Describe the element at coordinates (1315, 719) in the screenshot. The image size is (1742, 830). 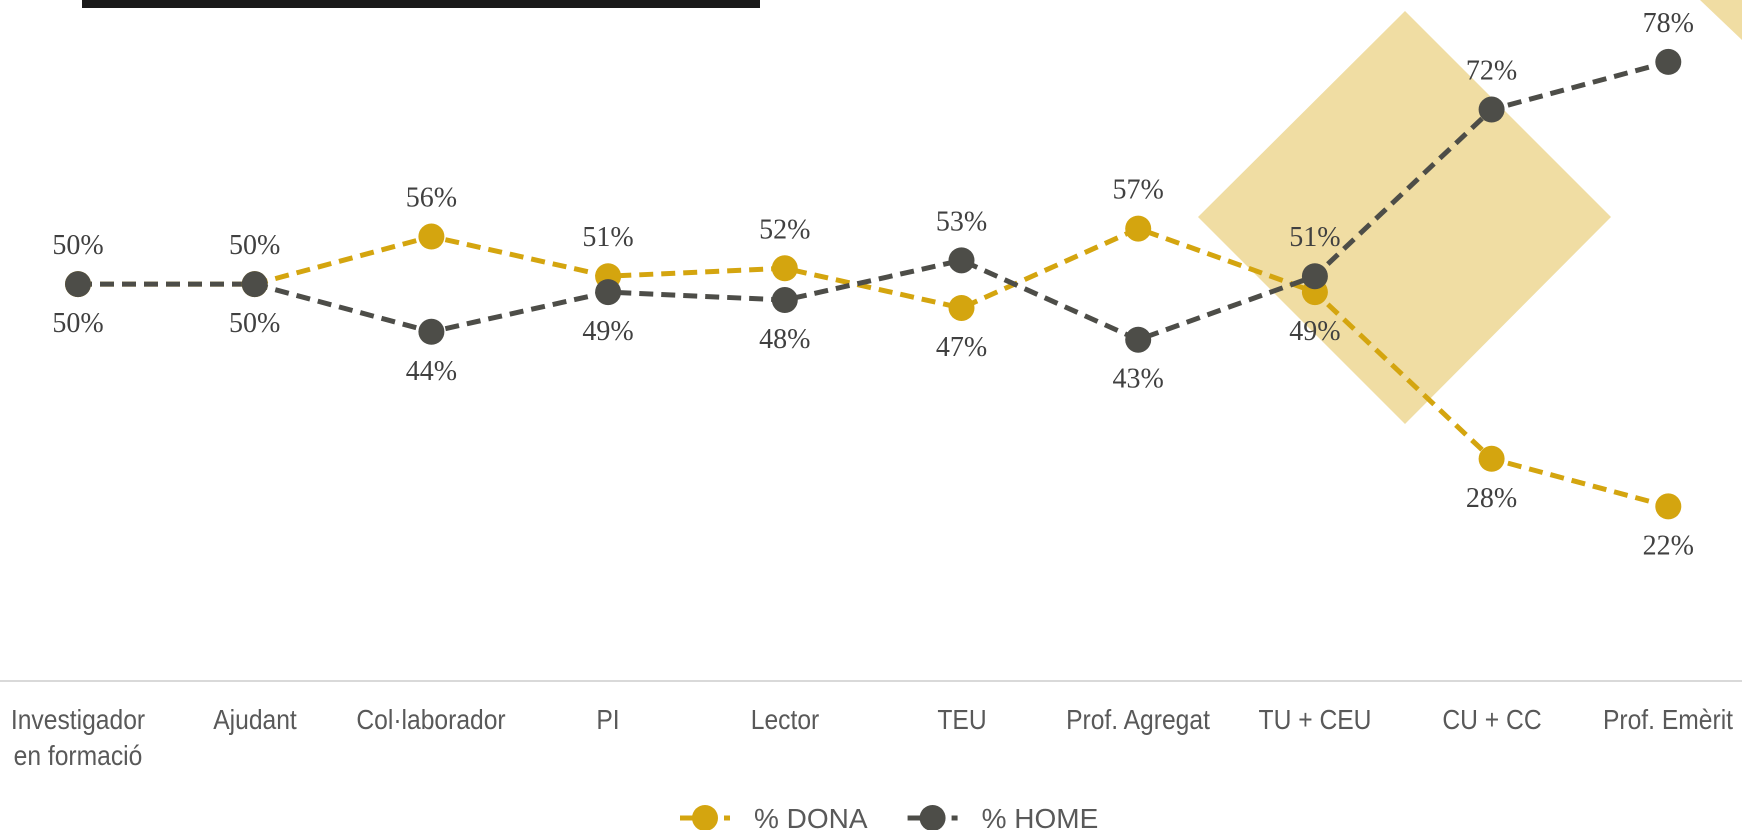
I see `x-tick-label: TU + CEU` at that location.